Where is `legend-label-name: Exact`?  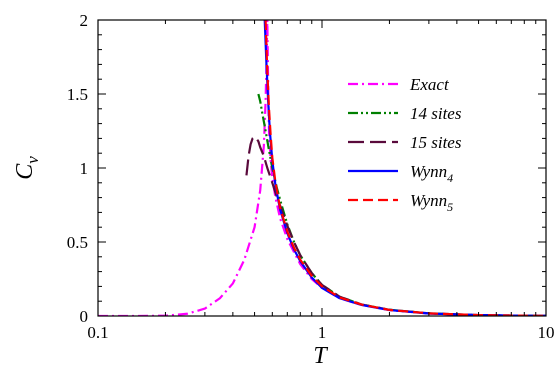
legend-label-name: Exact is located at coordinates (429, 84).